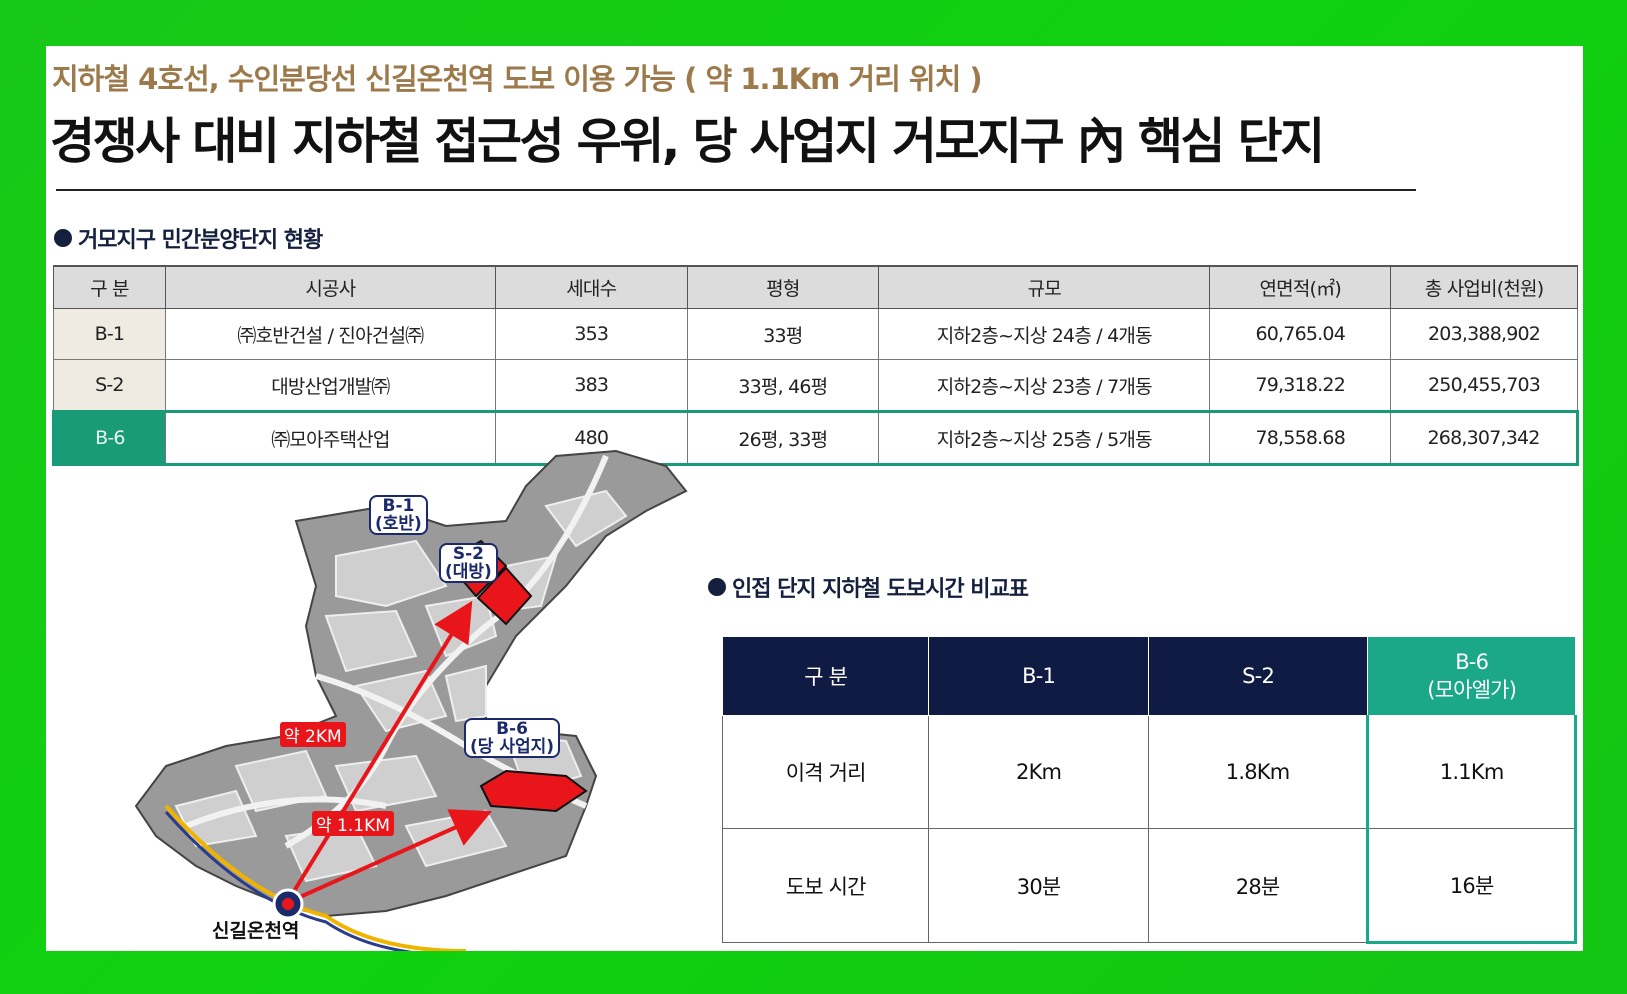 This screenshot has width=1627, height=994. Describe the element at coordinates (1258, 885) in the screenshot. I see `table-cell: 28분` at that location.